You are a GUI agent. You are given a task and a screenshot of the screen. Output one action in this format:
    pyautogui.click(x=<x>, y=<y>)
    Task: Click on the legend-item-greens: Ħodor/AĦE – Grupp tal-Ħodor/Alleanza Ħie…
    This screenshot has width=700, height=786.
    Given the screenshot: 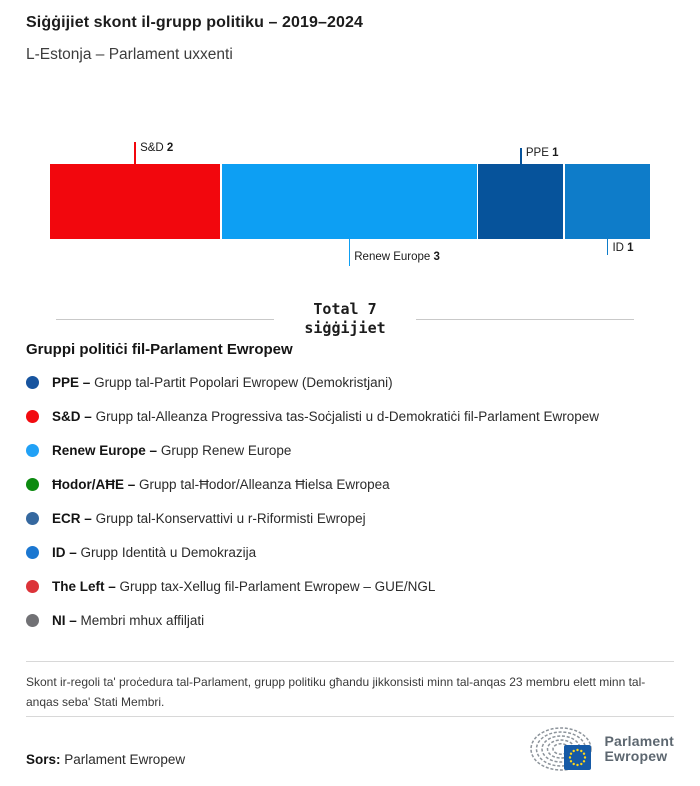 What is the action you would take?
    pyautogui.click(x=350, y=484)
    